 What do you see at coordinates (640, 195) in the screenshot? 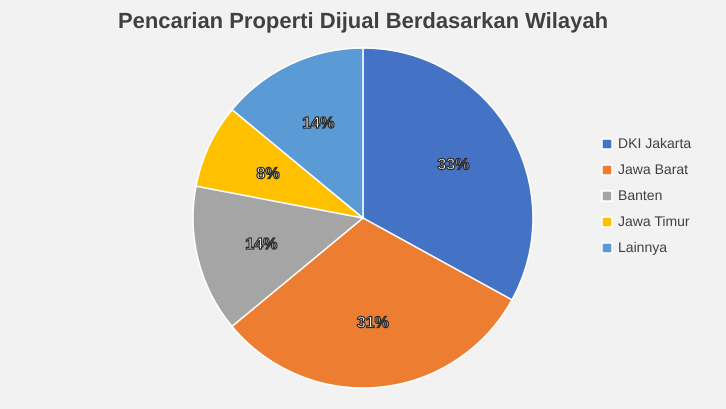
I see `legend-label: Banten` at bounding box center [640, 195].